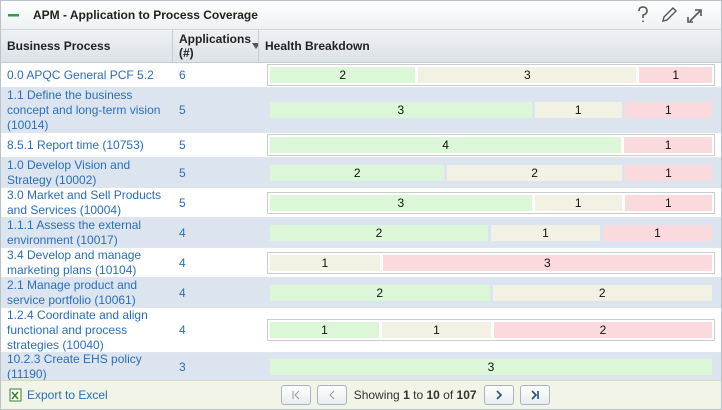 Image resolution: width=722 pixels, height=410 pixels. I want to click on applications-count: 6, so click(182, 75).